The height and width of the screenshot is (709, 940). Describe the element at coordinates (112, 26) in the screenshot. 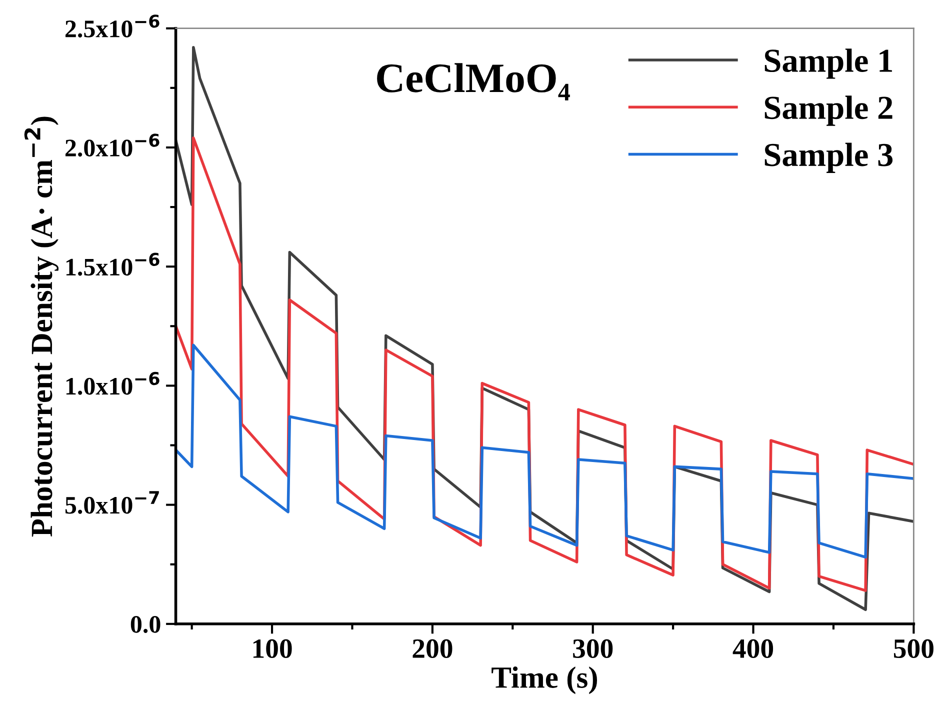

I see `y-tick-label: 2.5x10$^{−6}$` at that location.